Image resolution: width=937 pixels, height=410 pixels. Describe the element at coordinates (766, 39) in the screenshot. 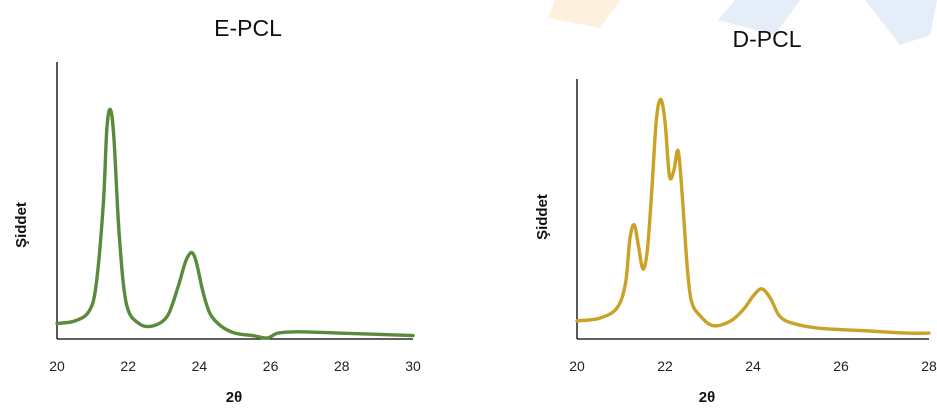

I see `chart-title: D-PCL` at that location.